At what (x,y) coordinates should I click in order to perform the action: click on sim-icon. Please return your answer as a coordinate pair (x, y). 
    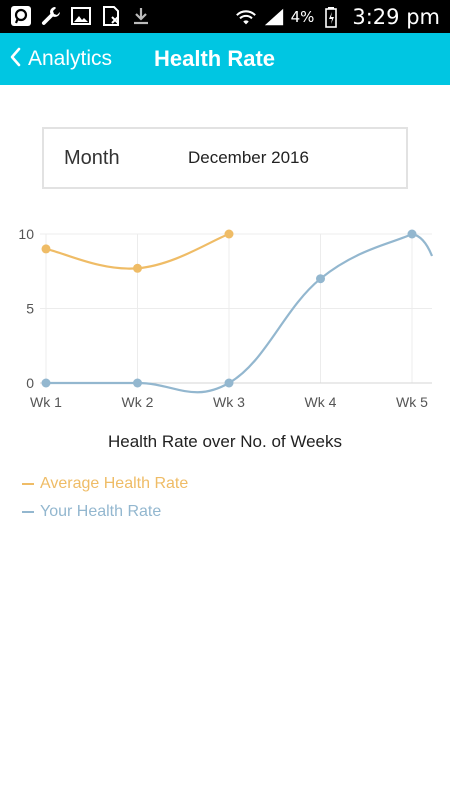
    Looking at the image, I should click on (111, 16).